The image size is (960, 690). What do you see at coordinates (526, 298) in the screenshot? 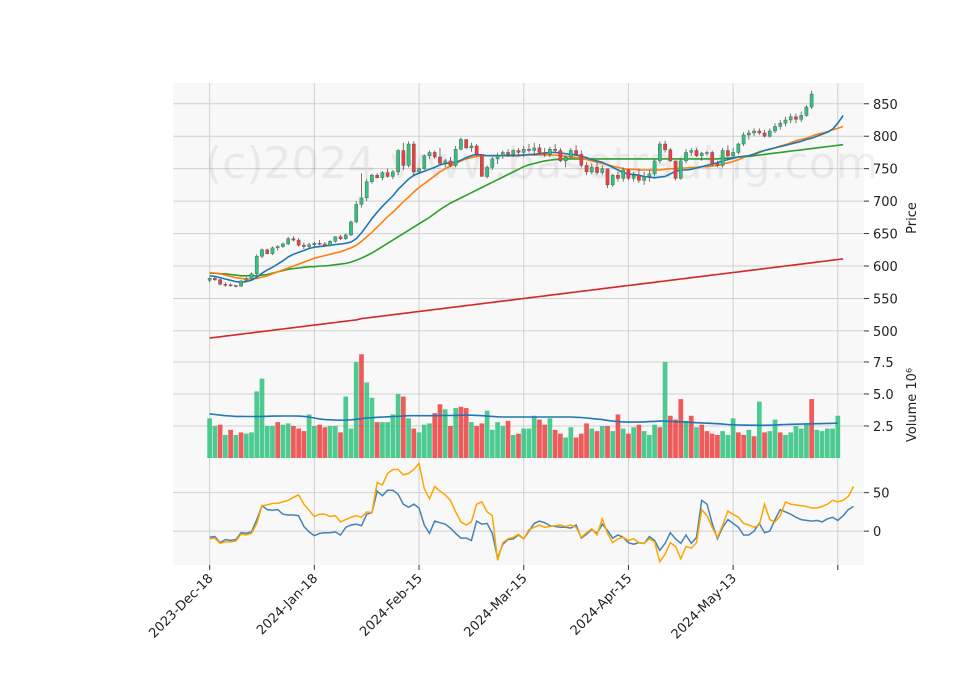
I see `ma-long-line` at bounding box center [526, 298].